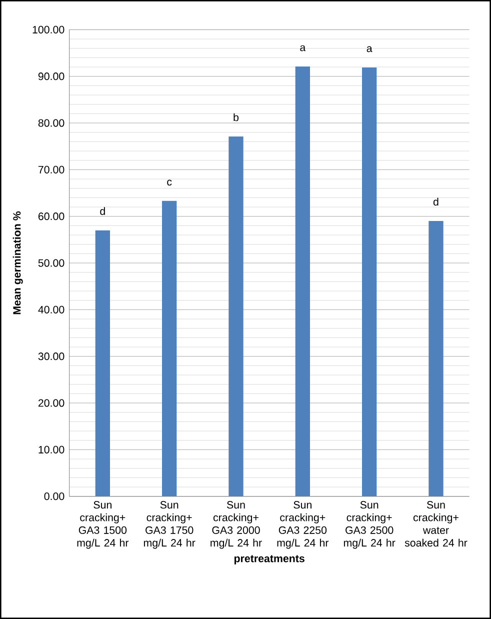 The image size is (491, 619). What do you see at coordinates (236, 117) in the screenshot?
I see `annotation: b` at bounding box center [236, 117].